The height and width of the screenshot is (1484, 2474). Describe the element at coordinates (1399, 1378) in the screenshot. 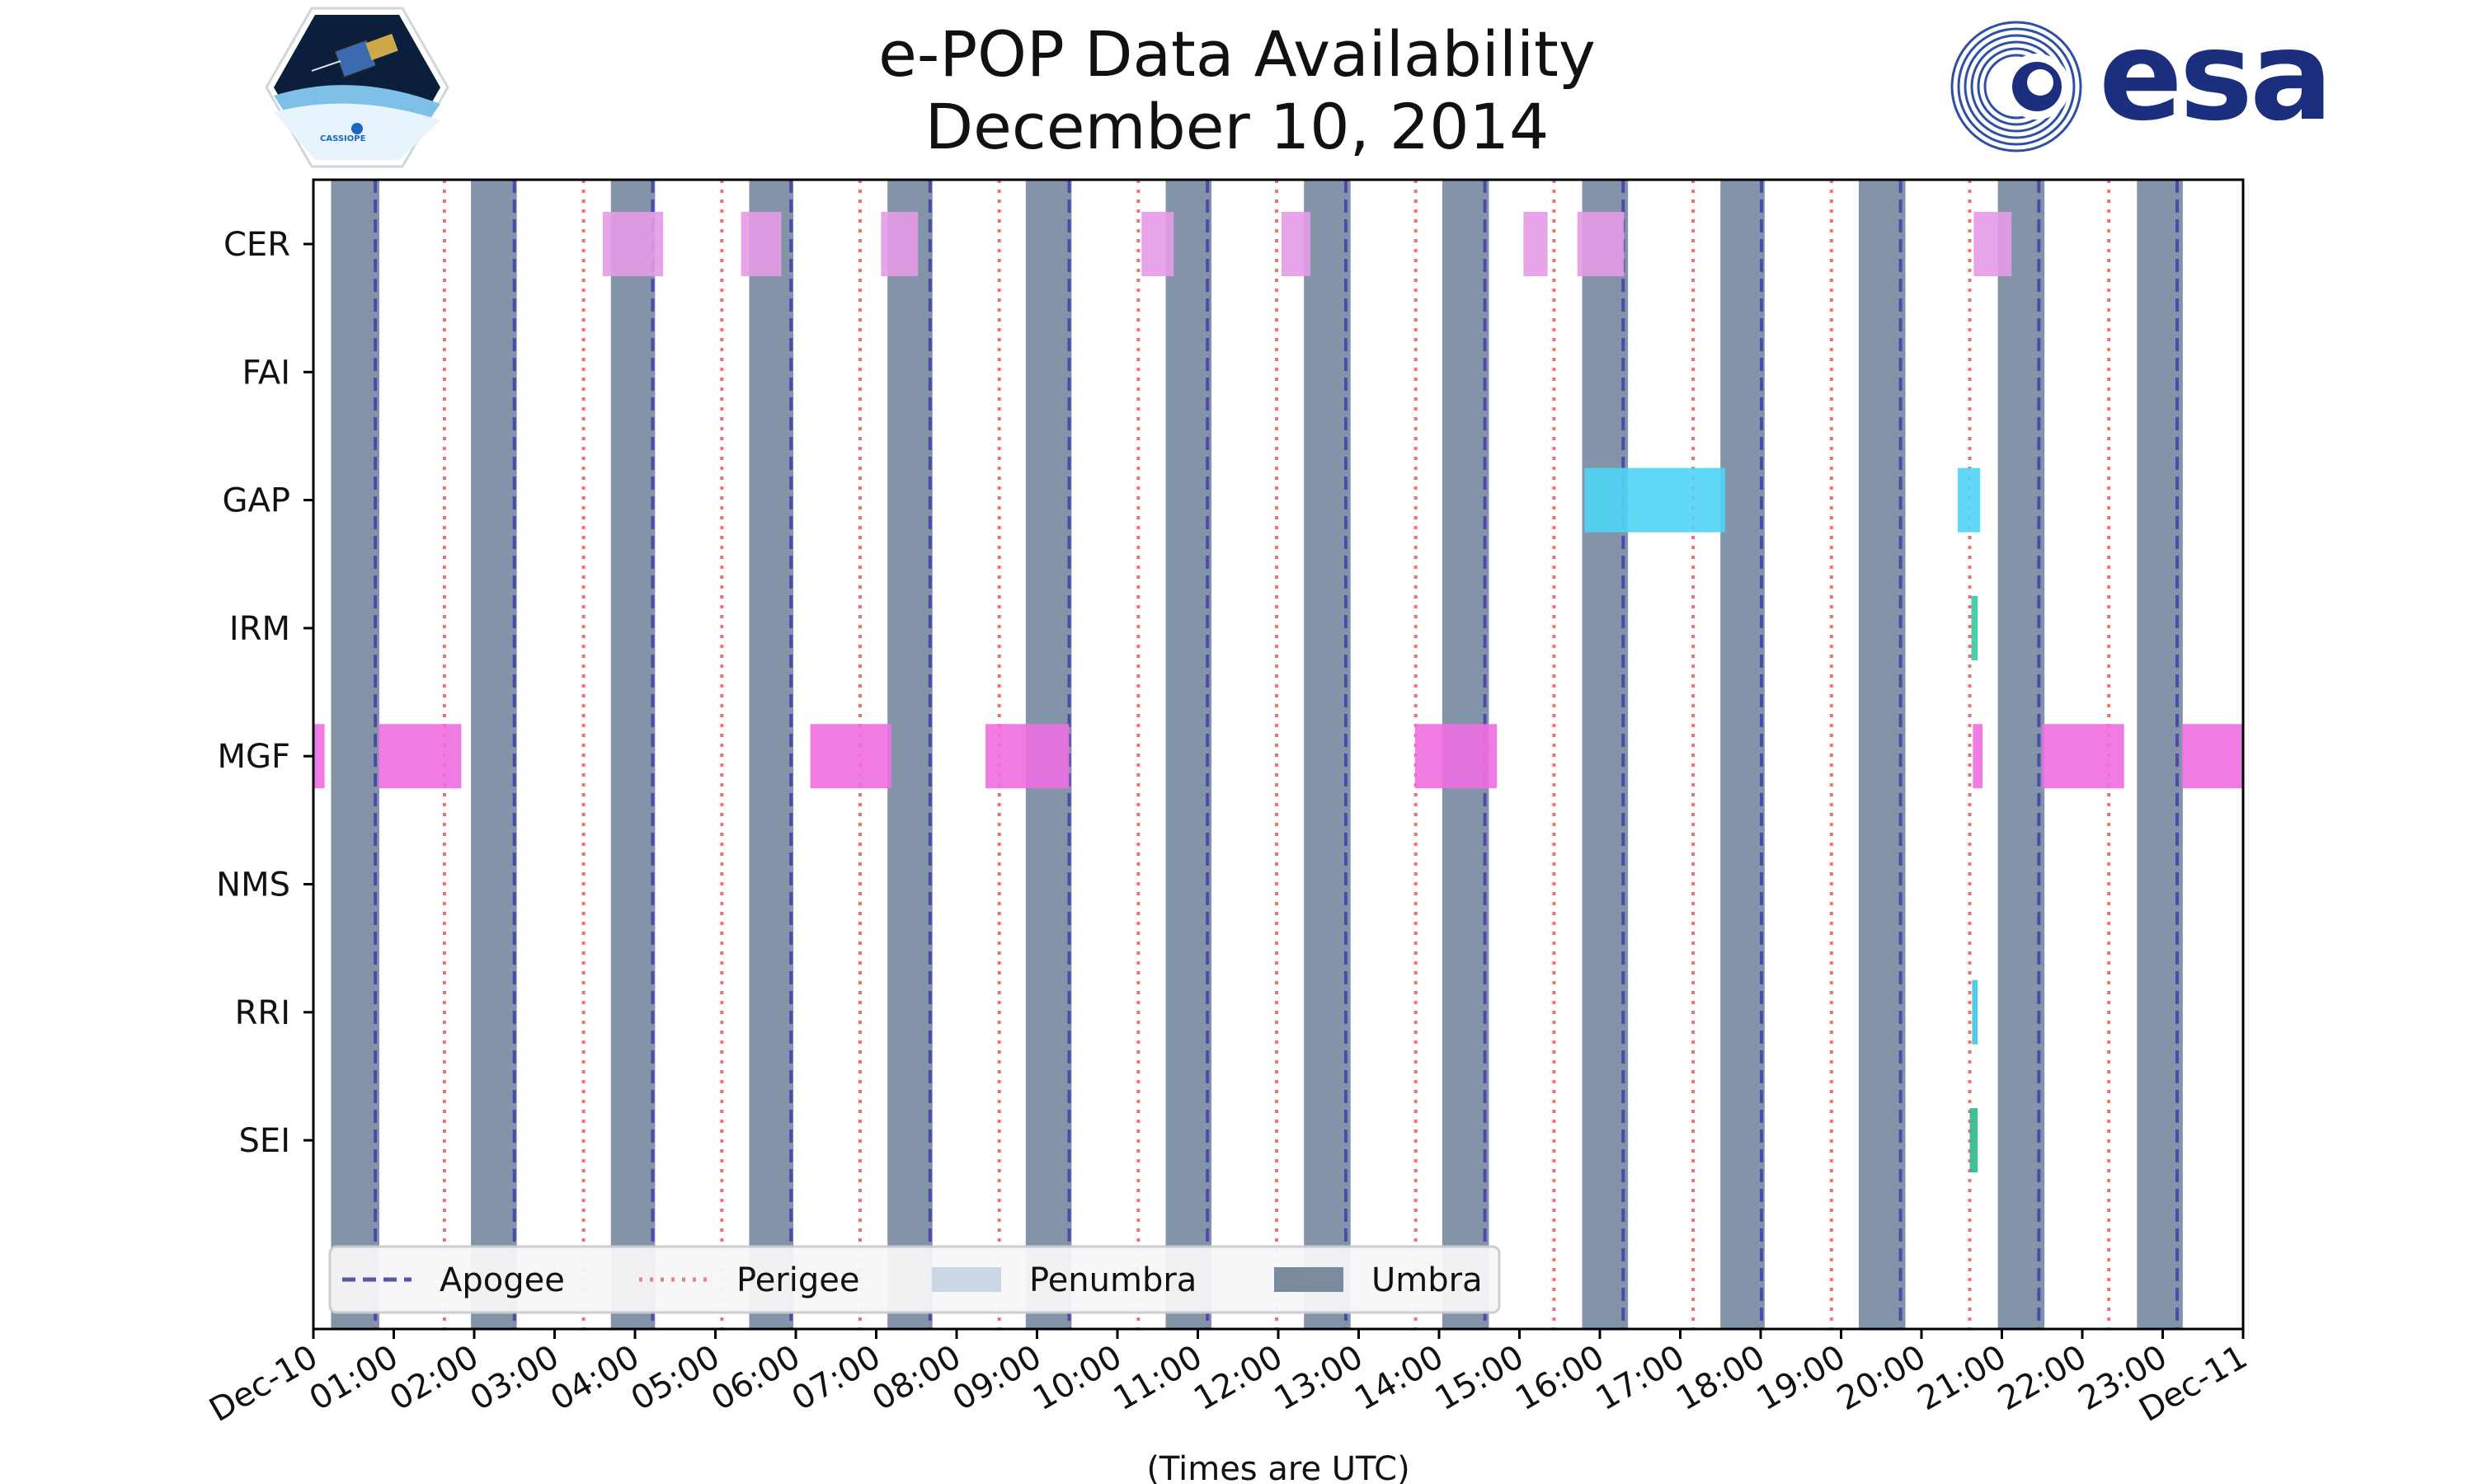

I see `x-tick-label: 14:00` at that location.